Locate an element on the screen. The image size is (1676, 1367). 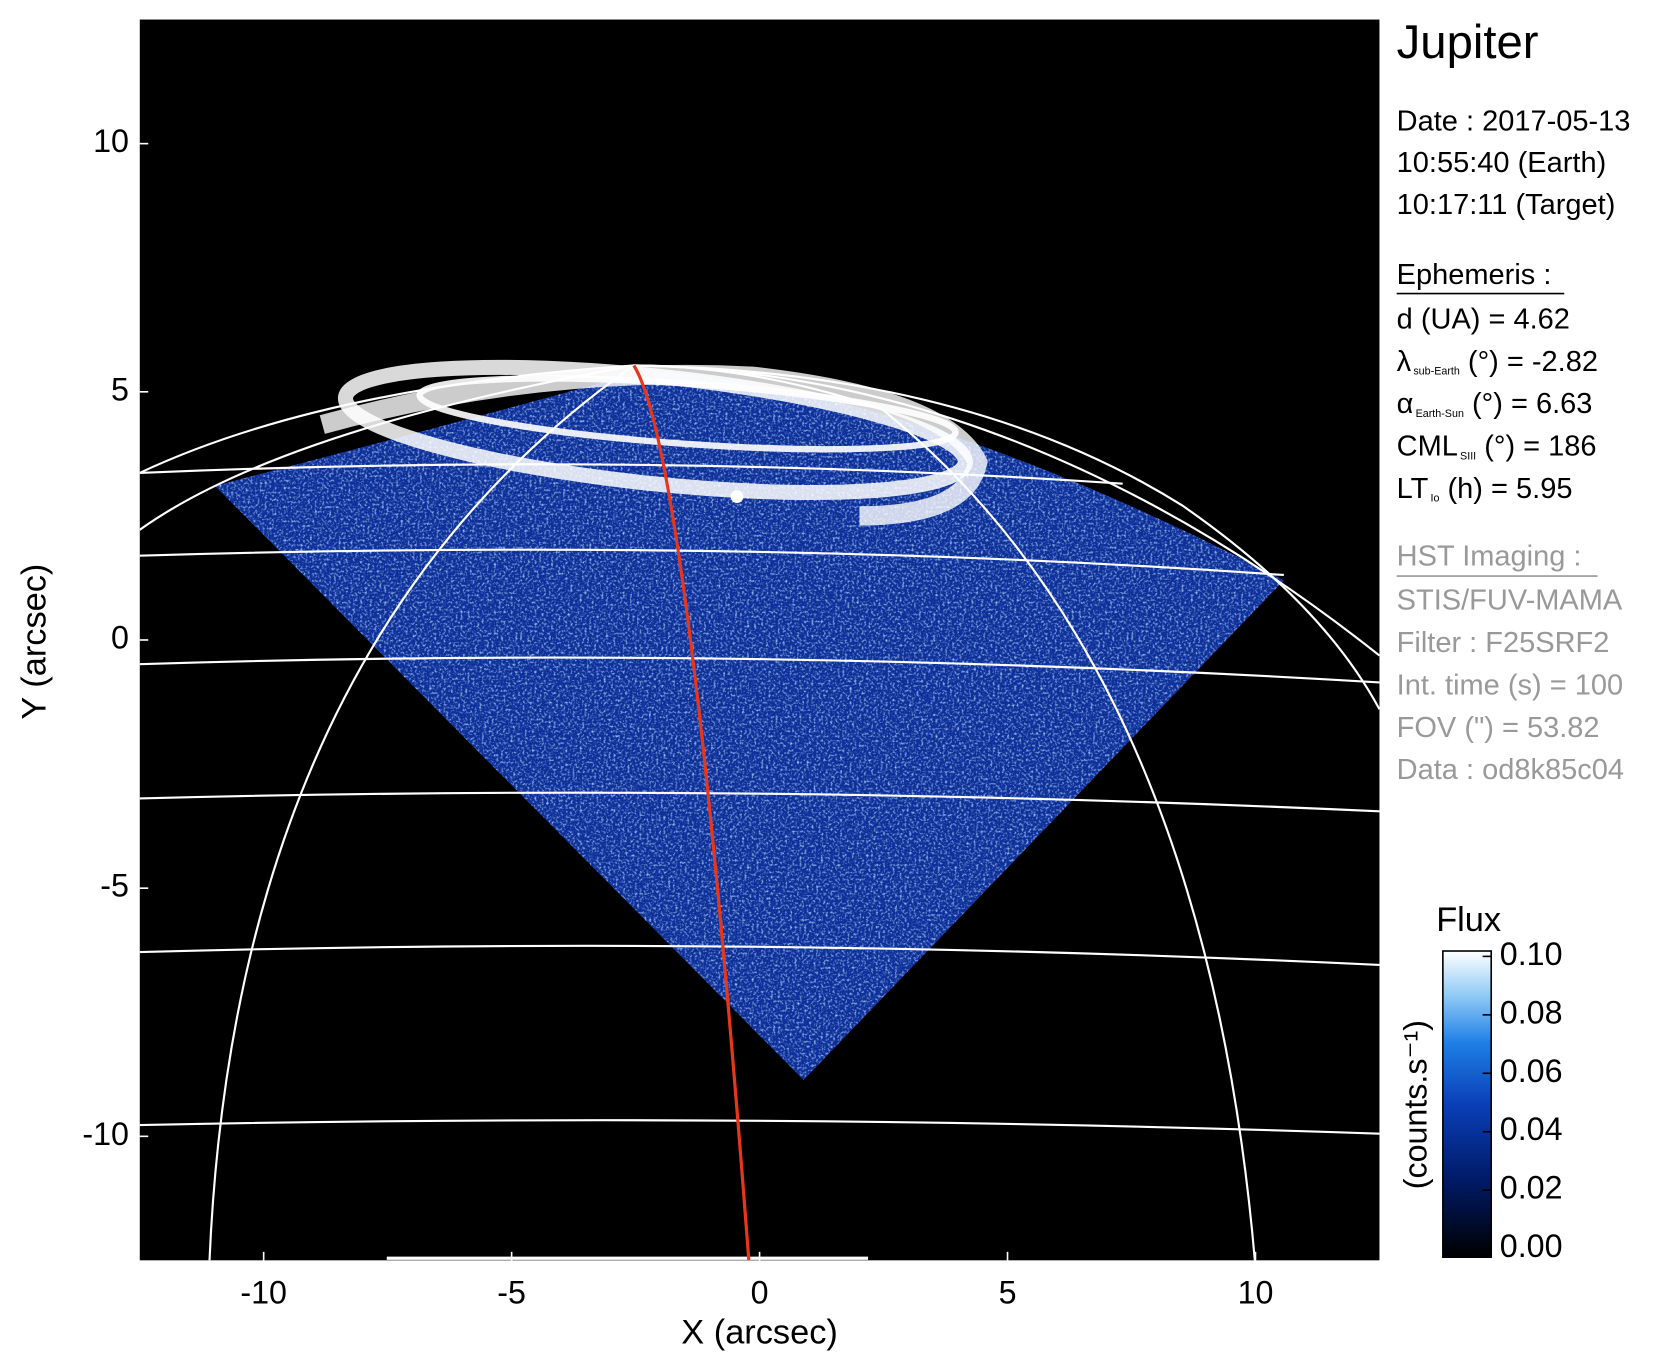
y-tick-label: 10 is located at coordinates (111, 141).